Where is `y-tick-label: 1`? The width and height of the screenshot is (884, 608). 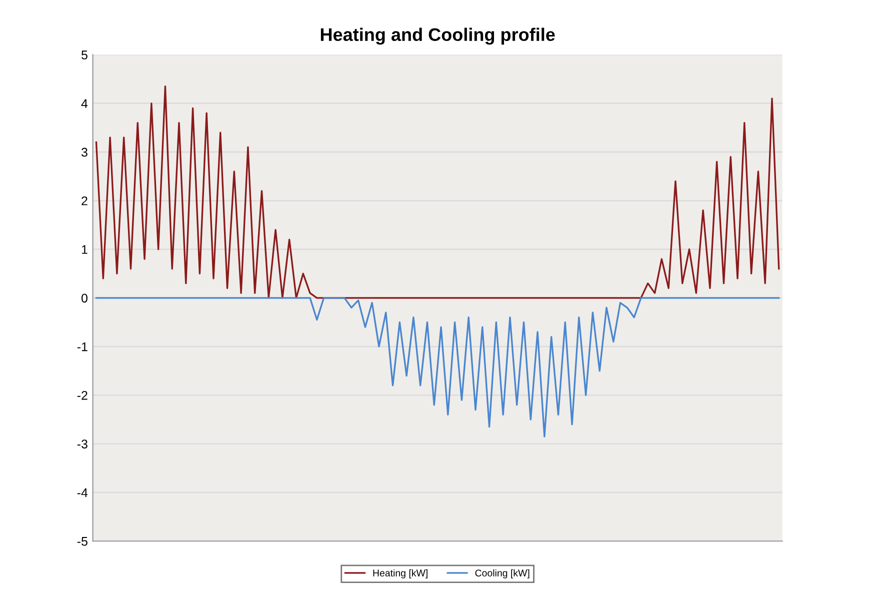 y-tick-label: 1 is located at coordinates (85, 249).